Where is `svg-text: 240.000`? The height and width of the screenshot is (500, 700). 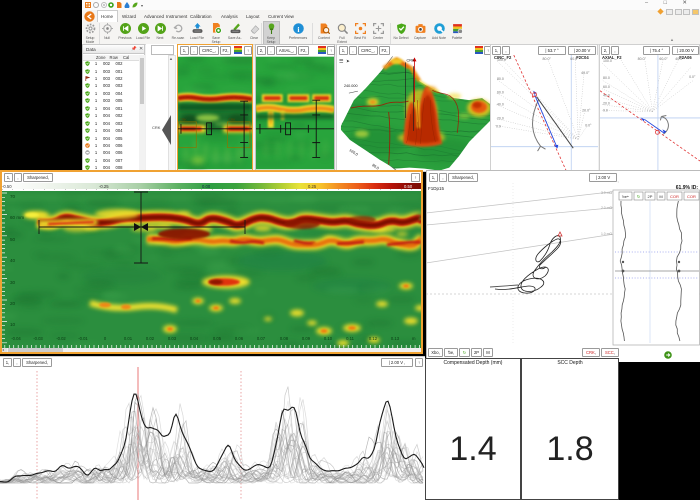 svg-text: 240.000 is located at coordinates (351, 86).